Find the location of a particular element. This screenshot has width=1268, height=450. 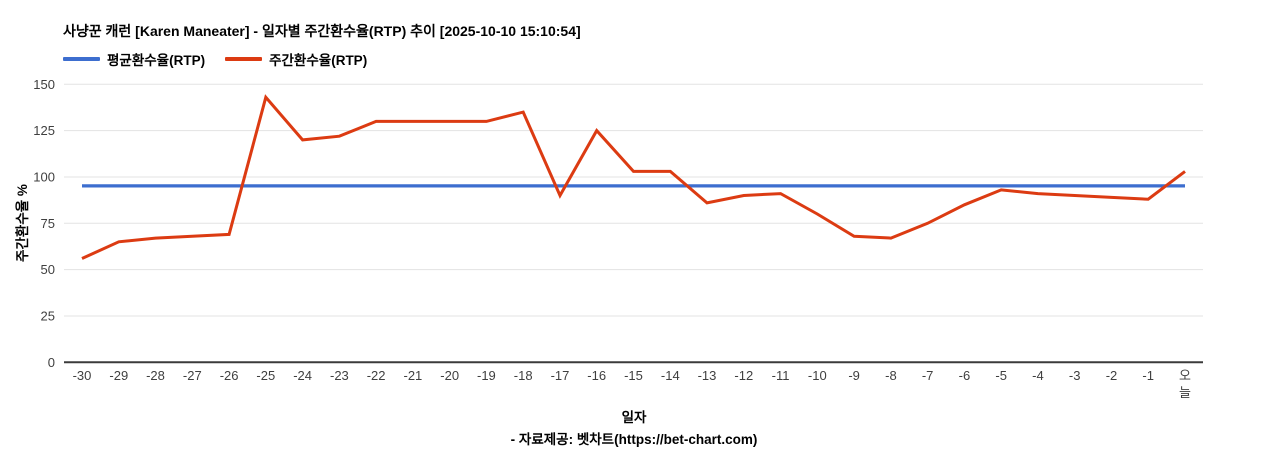

x-tick-label: -23 is located at coordinates (339, 375).